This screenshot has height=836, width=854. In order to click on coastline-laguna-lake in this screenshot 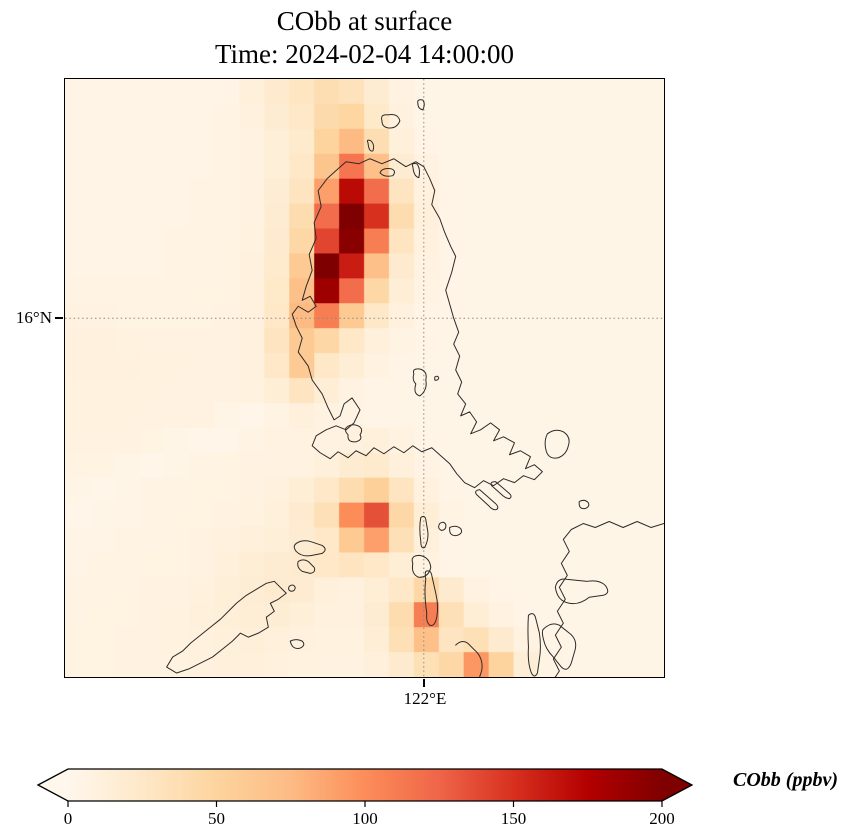, I will do `click(353, 433)`.